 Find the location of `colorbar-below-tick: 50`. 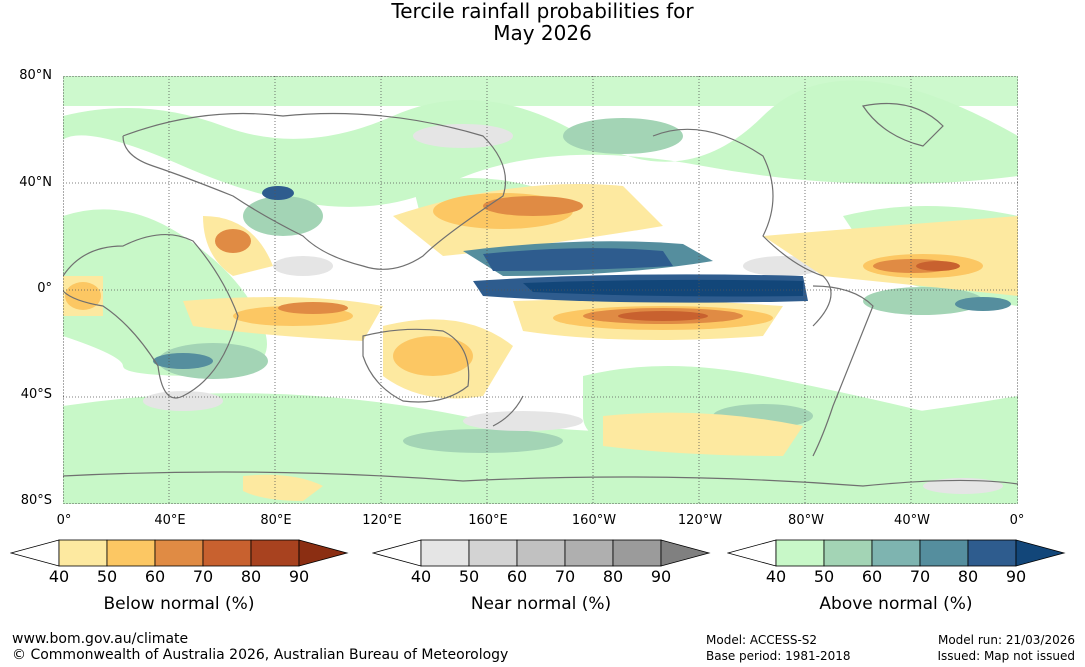

colorbar-below-tick: 50 is located at coordinates (107, 576).